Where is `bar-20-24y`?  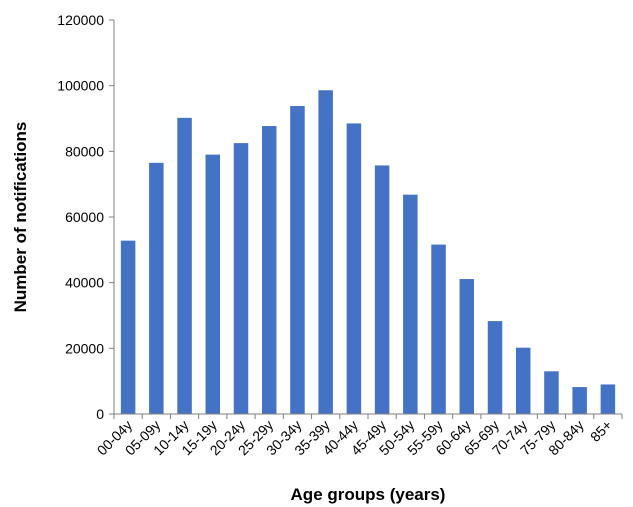
bar-20-24y is located at coordinates (241, 278).